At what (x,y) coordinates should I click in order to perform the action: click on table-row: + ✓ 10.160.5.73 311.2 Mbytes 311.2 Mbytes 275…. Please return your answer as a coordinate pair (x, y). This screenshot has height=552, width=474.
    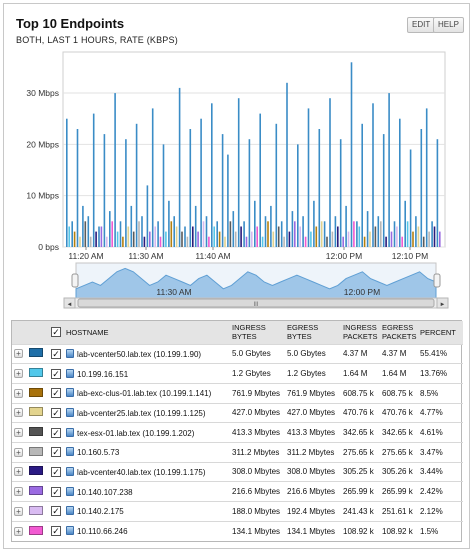
    Looking at the image, I should click on (237, 452).